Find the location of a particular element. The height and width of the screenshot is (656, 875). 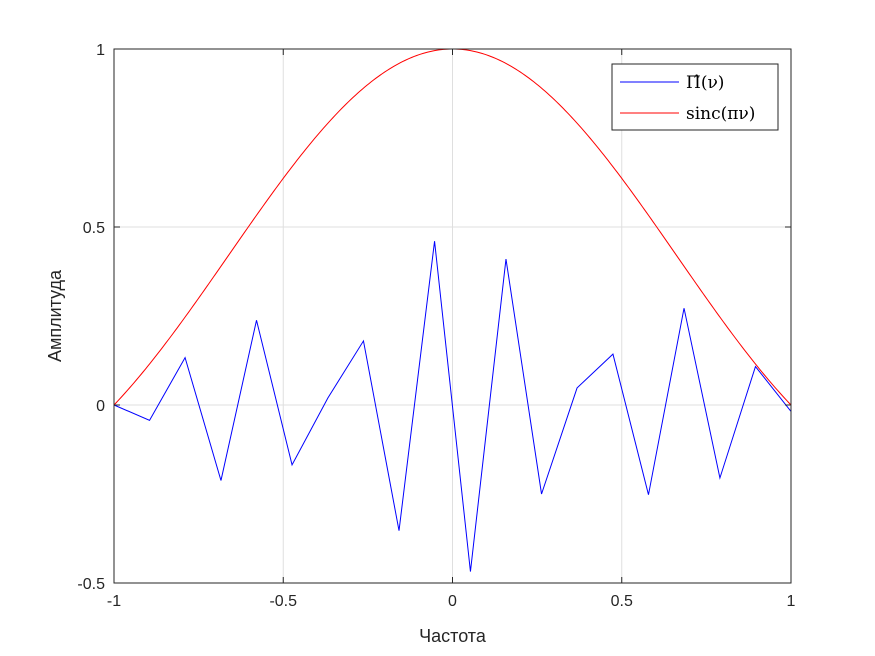

y-tick-label-2: 0.5 is located at coordinates (94, 228).